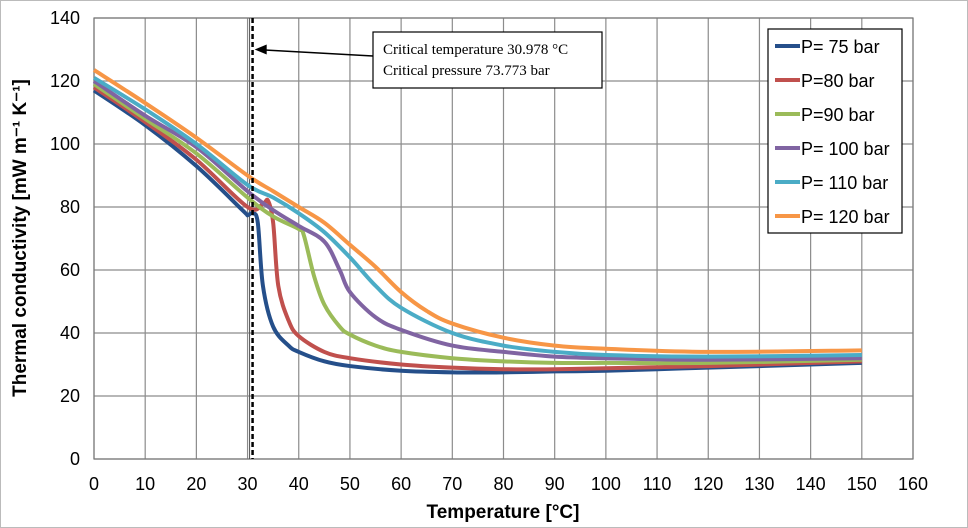 The height and width of the screenshot is (528, 968). What do you see at coordinates (196, 484) in the screenshot?
I see `x-tick-label: 20` at bounding box center [196, 484].